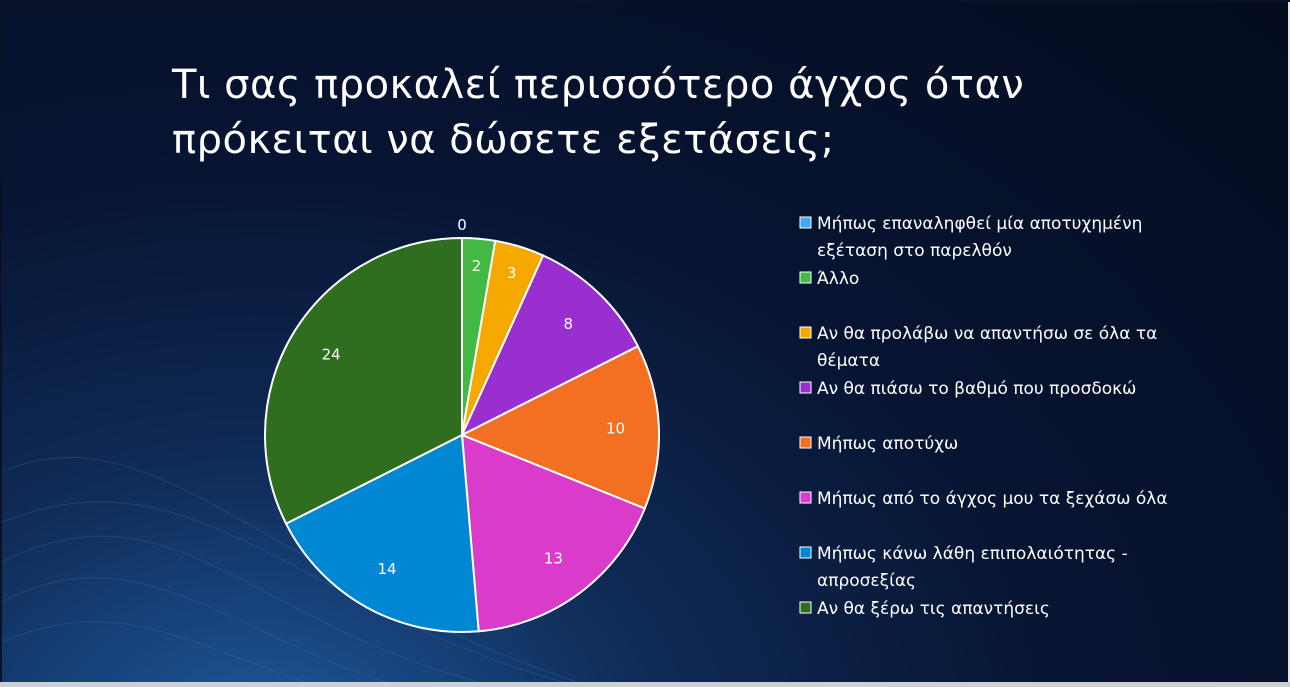 This screenshot has height=687, width=1290. I want to click on data-label-7: 24, so click(331, 354).